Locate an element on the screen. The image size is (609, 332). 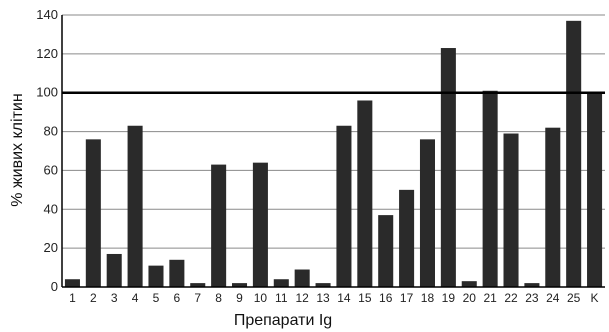
y-tick-0: 0 is located at coordinates (54, 286).